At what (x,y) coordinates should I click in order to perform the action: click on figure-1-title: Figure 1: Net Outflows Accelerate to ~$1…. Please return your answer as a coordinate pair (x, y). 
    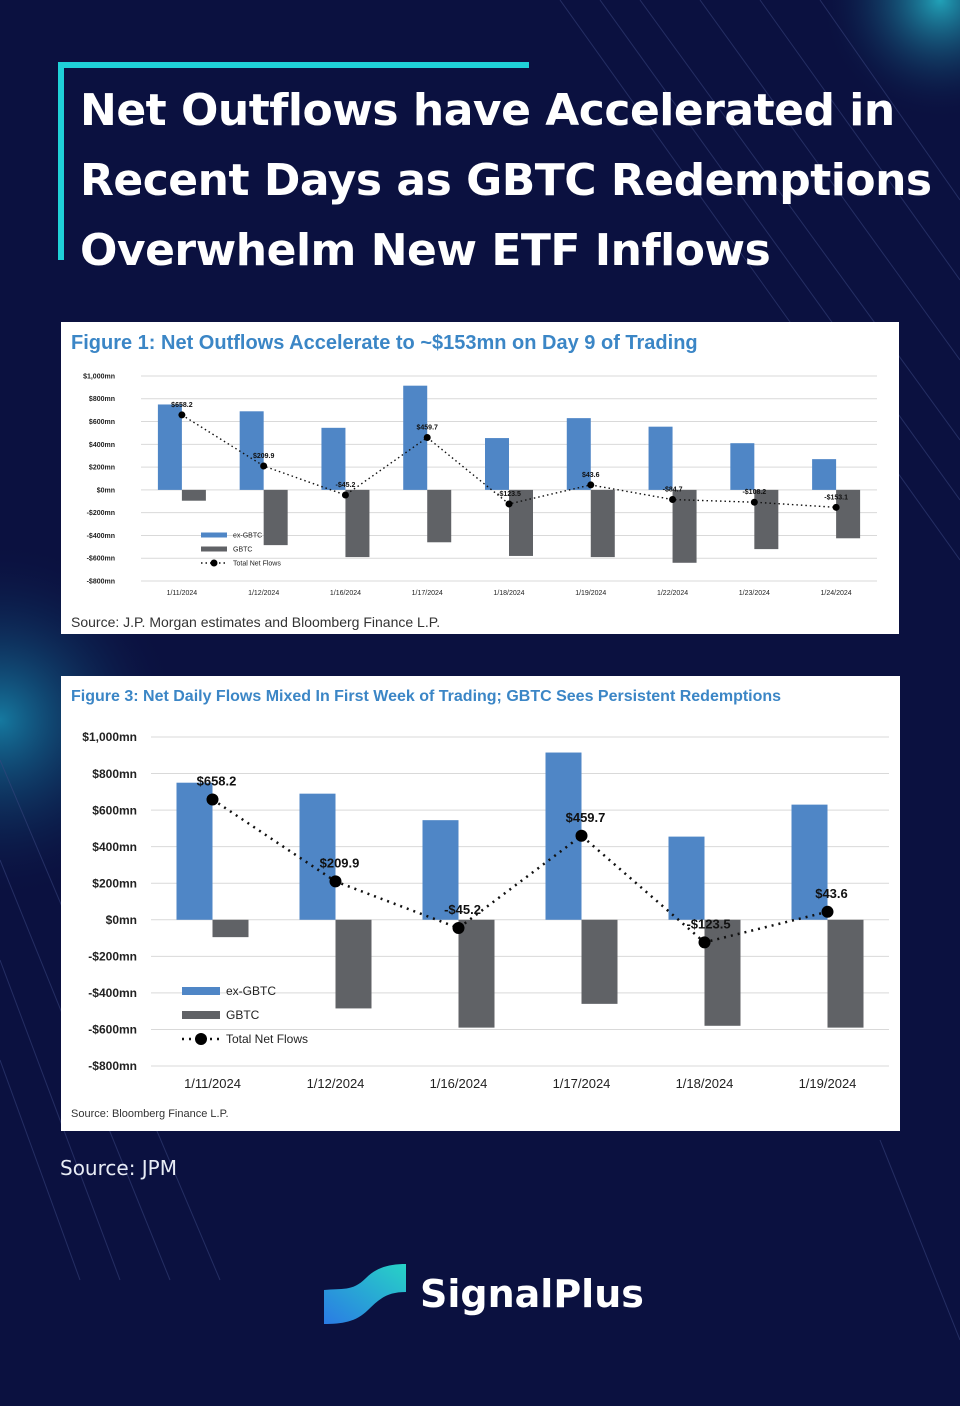
    Looking at the image, I should click on (384, 343).